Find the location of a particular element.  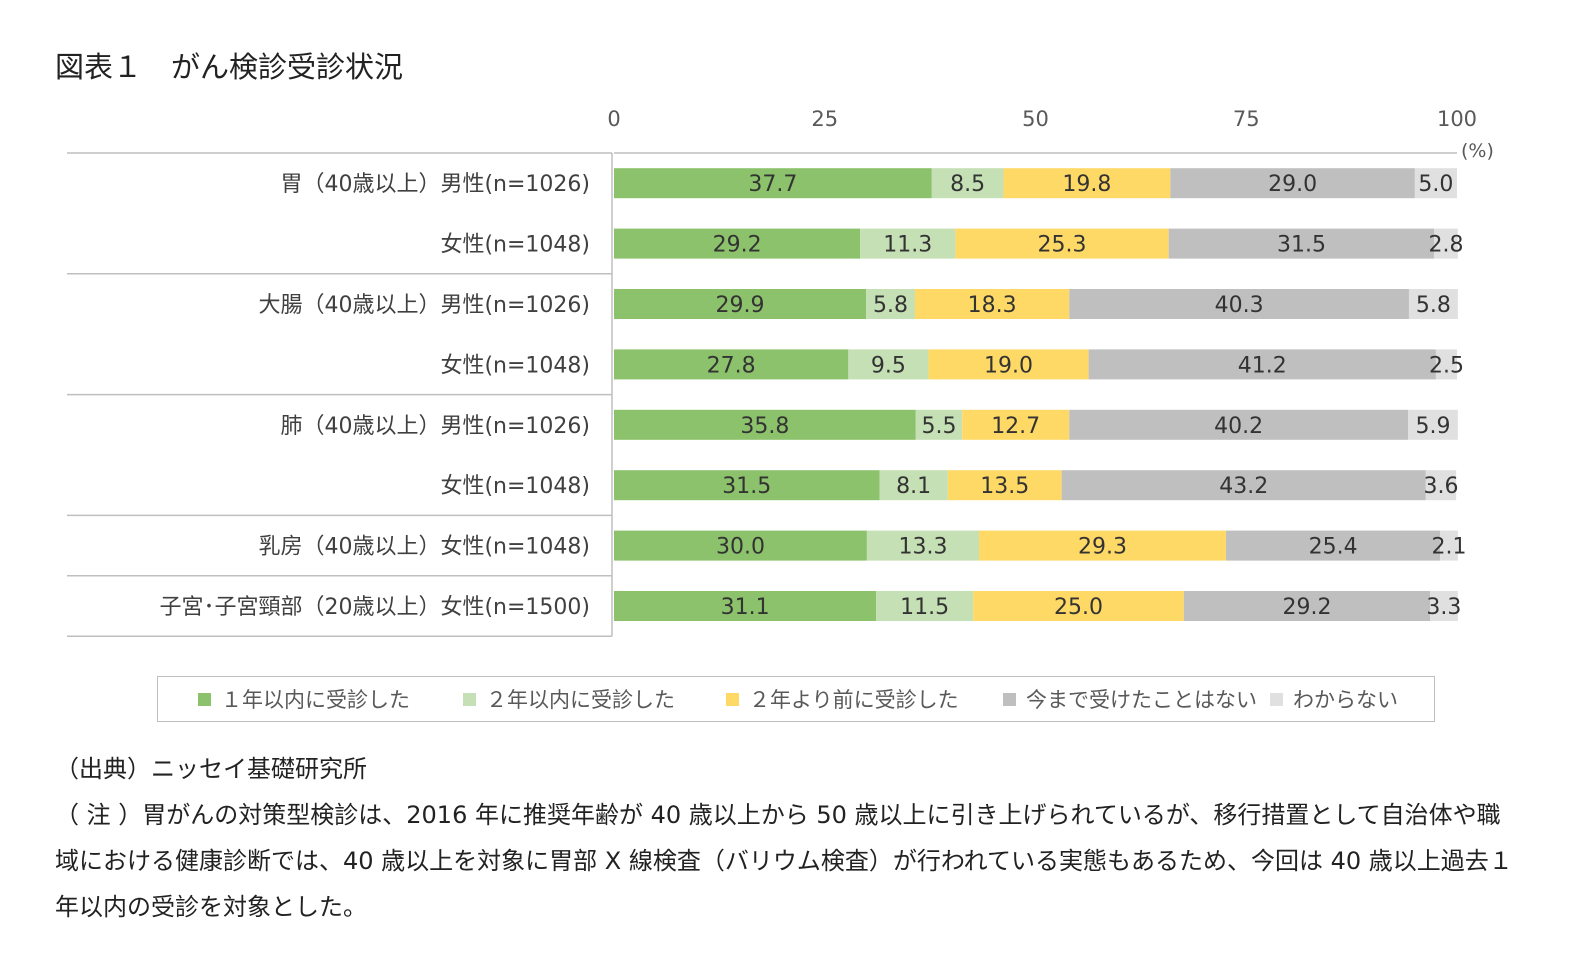

data-label: 13.5 is located at coordinates (1004, 486).